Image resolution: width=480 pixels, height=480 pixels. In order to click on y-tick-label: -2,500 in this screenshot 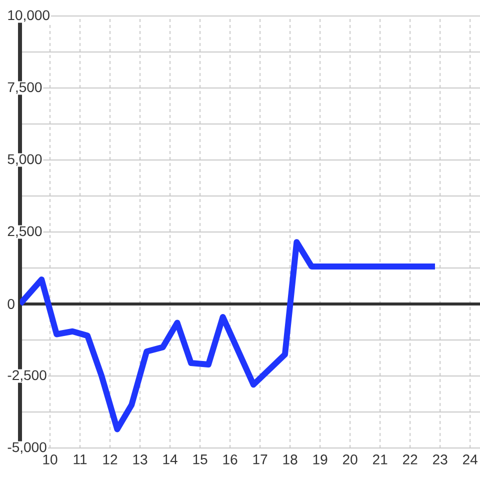, I will do `click(27, 376)`.